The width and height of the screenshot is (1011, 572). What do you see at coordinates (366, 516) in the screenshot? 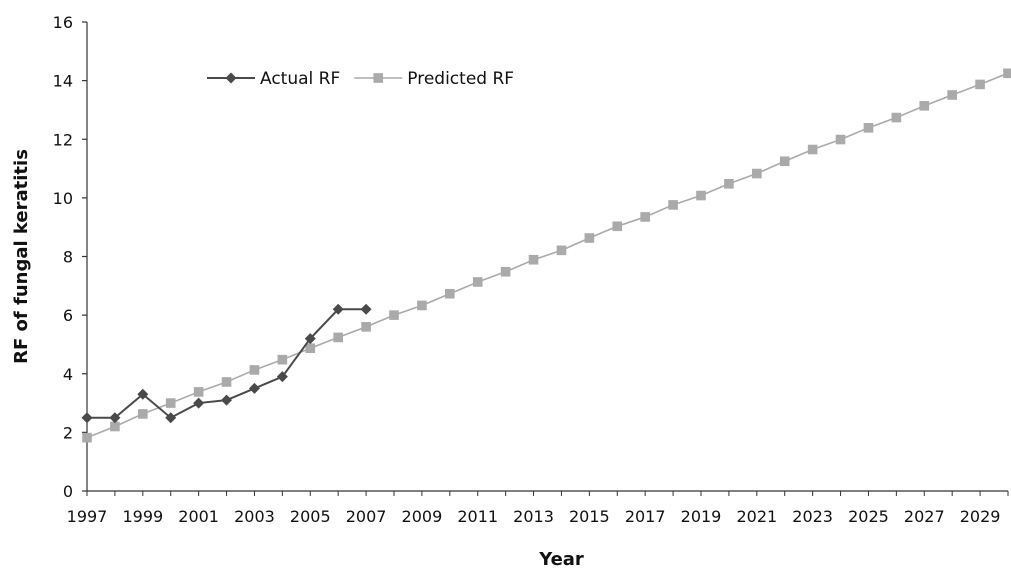
I see `x-tick-label: 2007` at bounding box center [366, 516].